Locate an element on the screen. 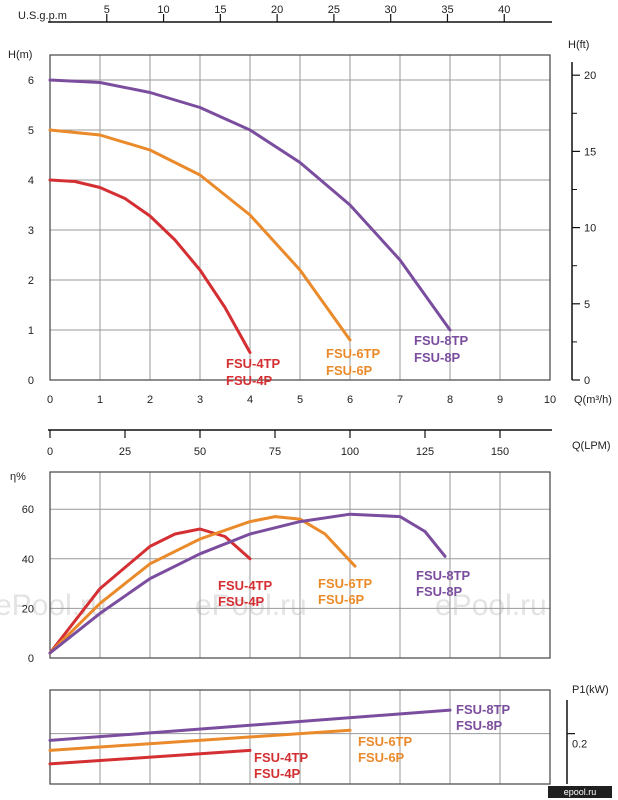  lpm-tick-label: 50 is located at coordinates (200, 452).